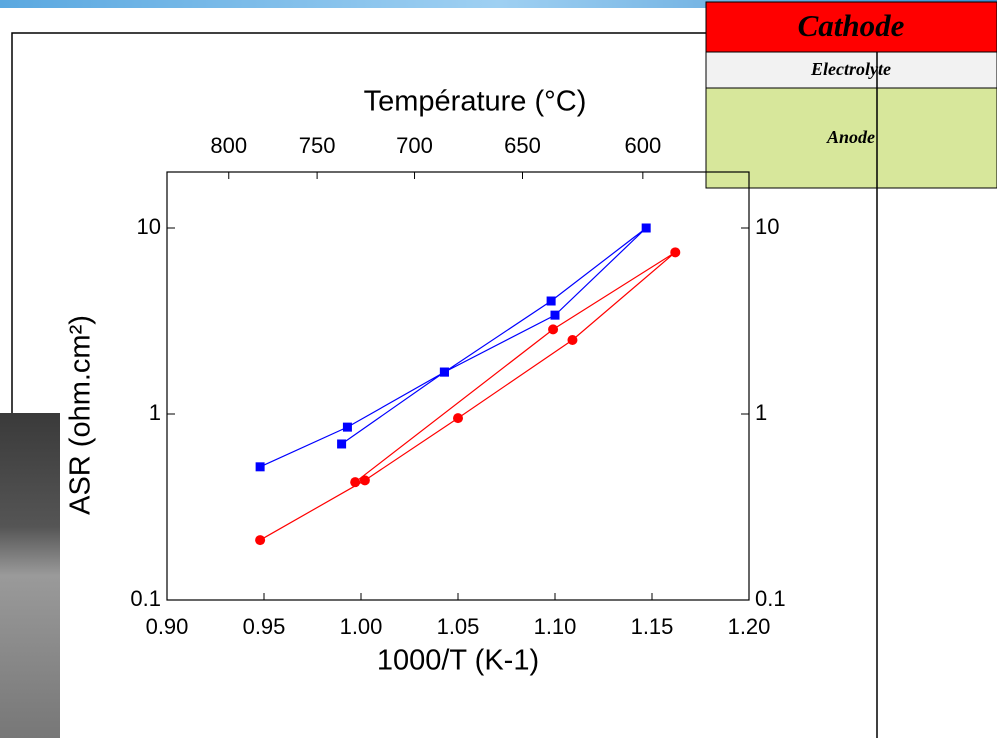 Image resolution: width=997 pixels, height=738 pixels. I want to click on x2-tick-label: 650, so click(522, 145).